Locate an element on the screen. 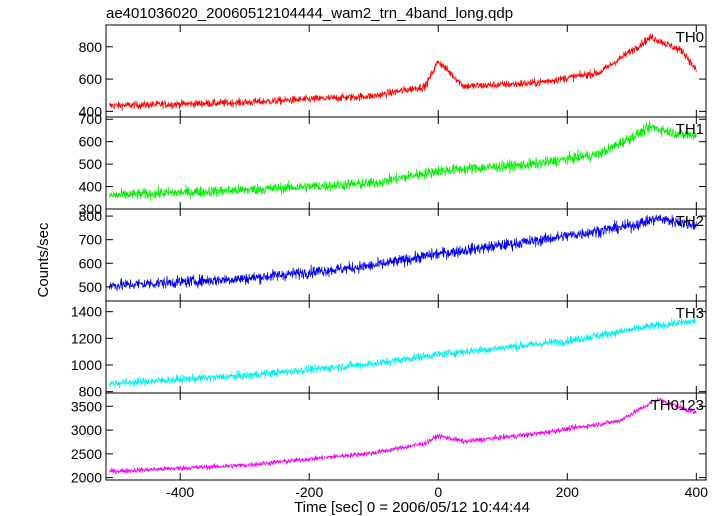 Image resolution: width=724 pixels, height=516 pixels. x-tick-label: 200 is located at coordinates (568, 492).